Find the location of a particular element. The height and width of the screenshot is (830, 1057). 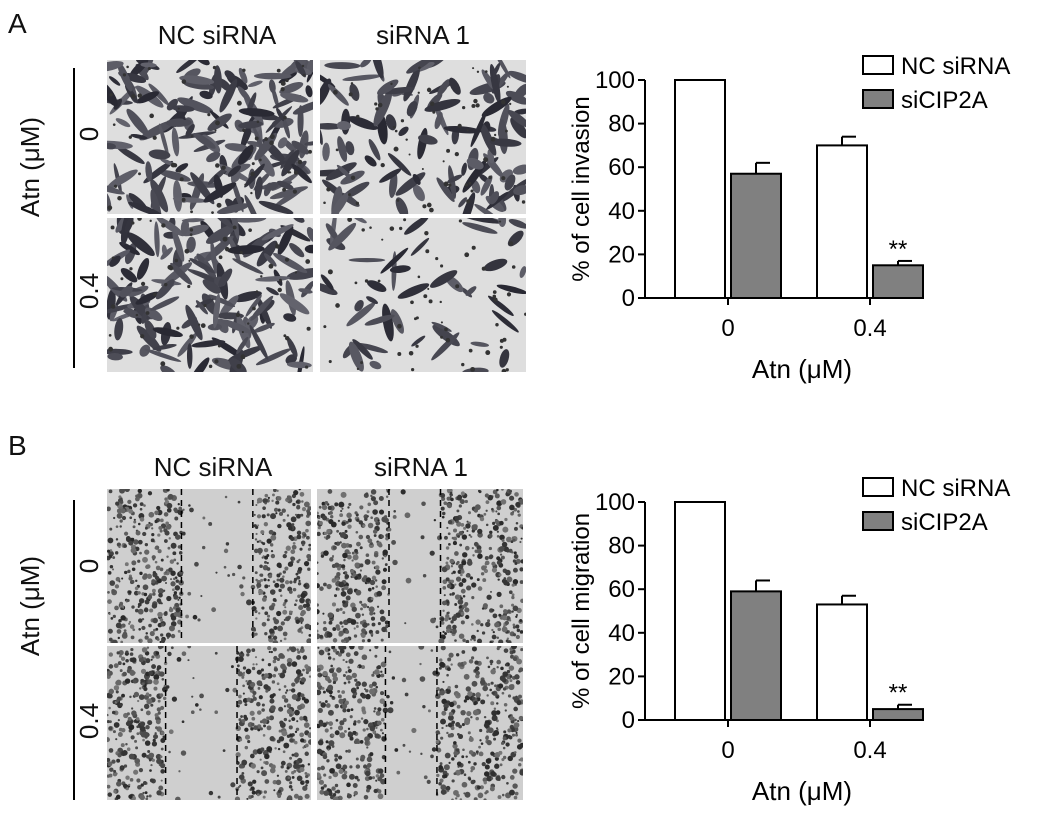

panel-letter-a: A is located at coordinates (17, 23).